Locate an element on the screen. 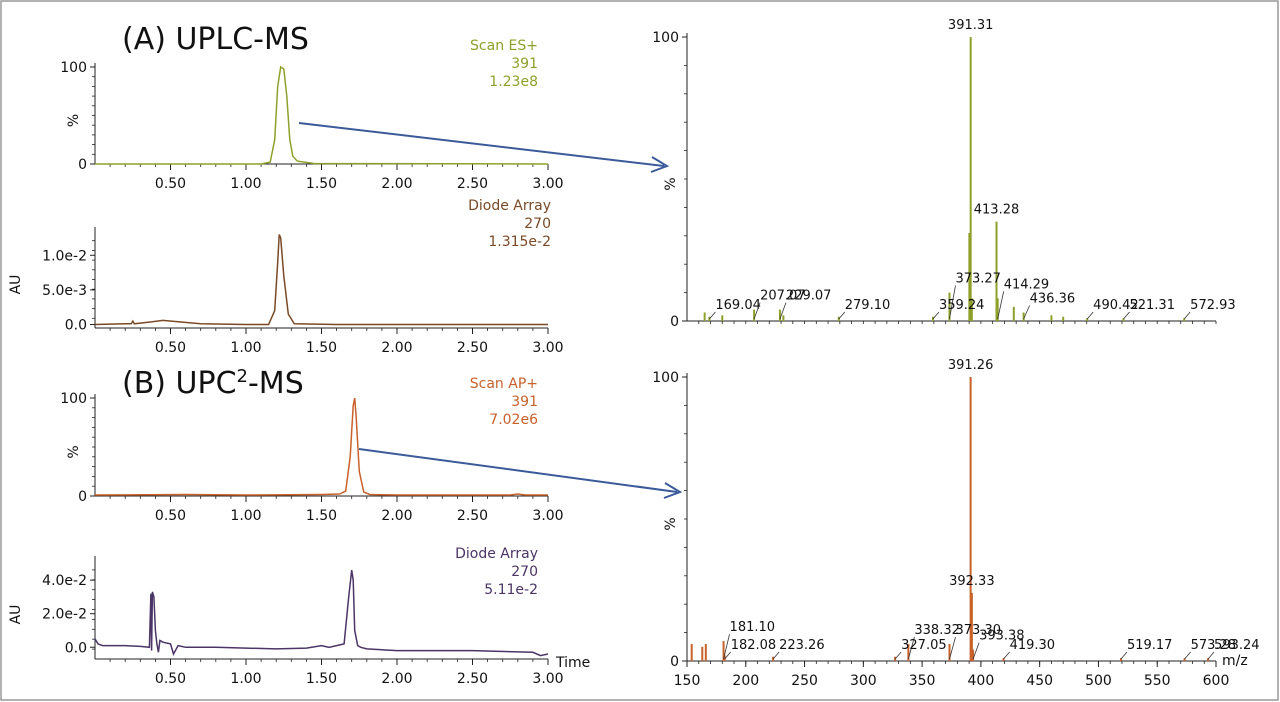 This screenshot has height=702, width=1280. panel-b-title-sup: 2 is located at coordinates (242, 376).